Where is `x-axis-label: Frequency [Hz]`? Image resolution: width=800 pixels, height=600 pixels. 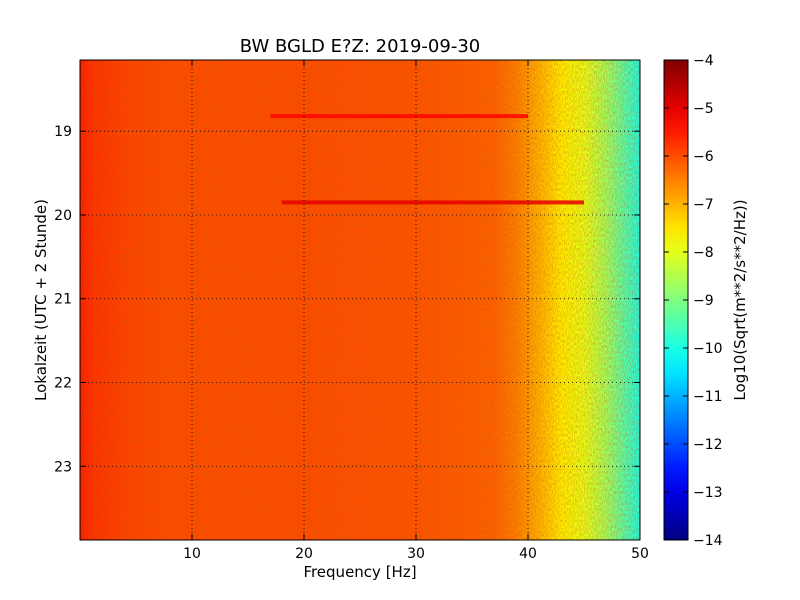 x-axis-label: Frequency [Hz] is located at coordinates (359, 572).